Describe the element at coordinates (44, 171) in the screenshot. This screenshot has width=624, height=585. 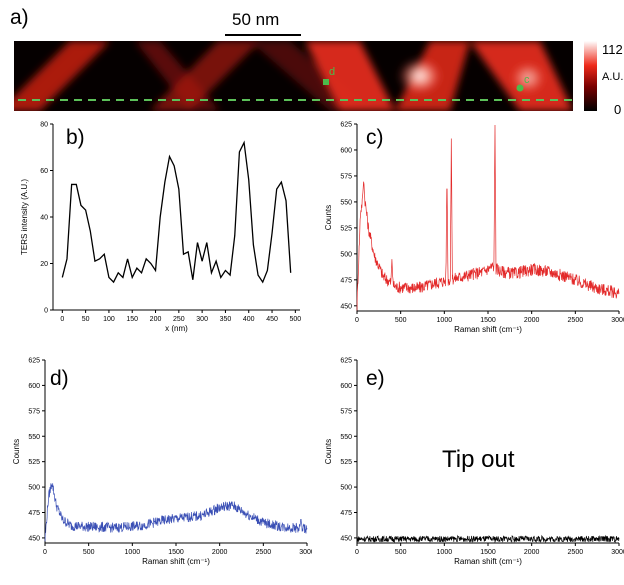
I see `y-tick-label: 60` at that location.